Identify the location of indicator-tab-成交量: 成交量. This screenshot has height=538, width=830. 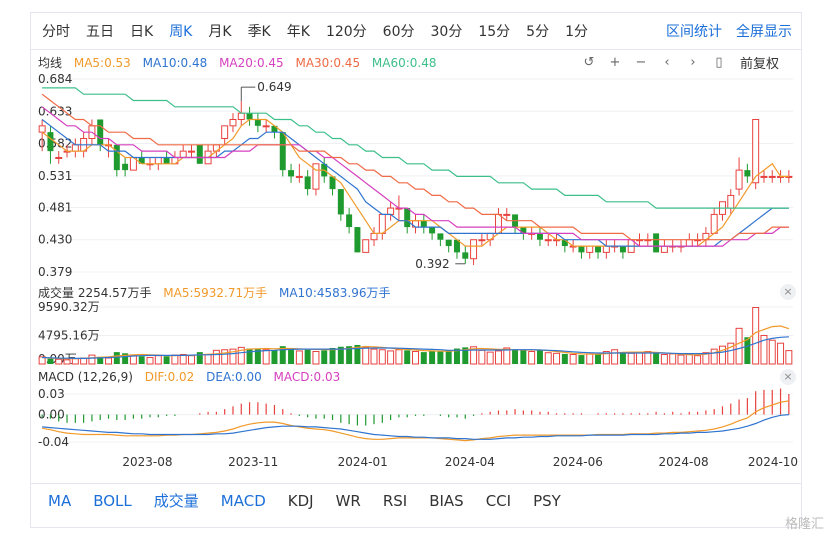
(176, 501).